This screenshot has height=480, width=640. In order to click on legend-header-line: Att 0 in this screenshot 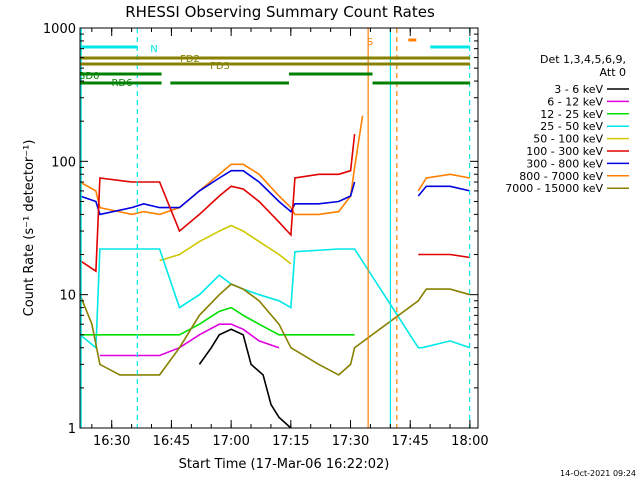, I will do `click(613, 72)`.